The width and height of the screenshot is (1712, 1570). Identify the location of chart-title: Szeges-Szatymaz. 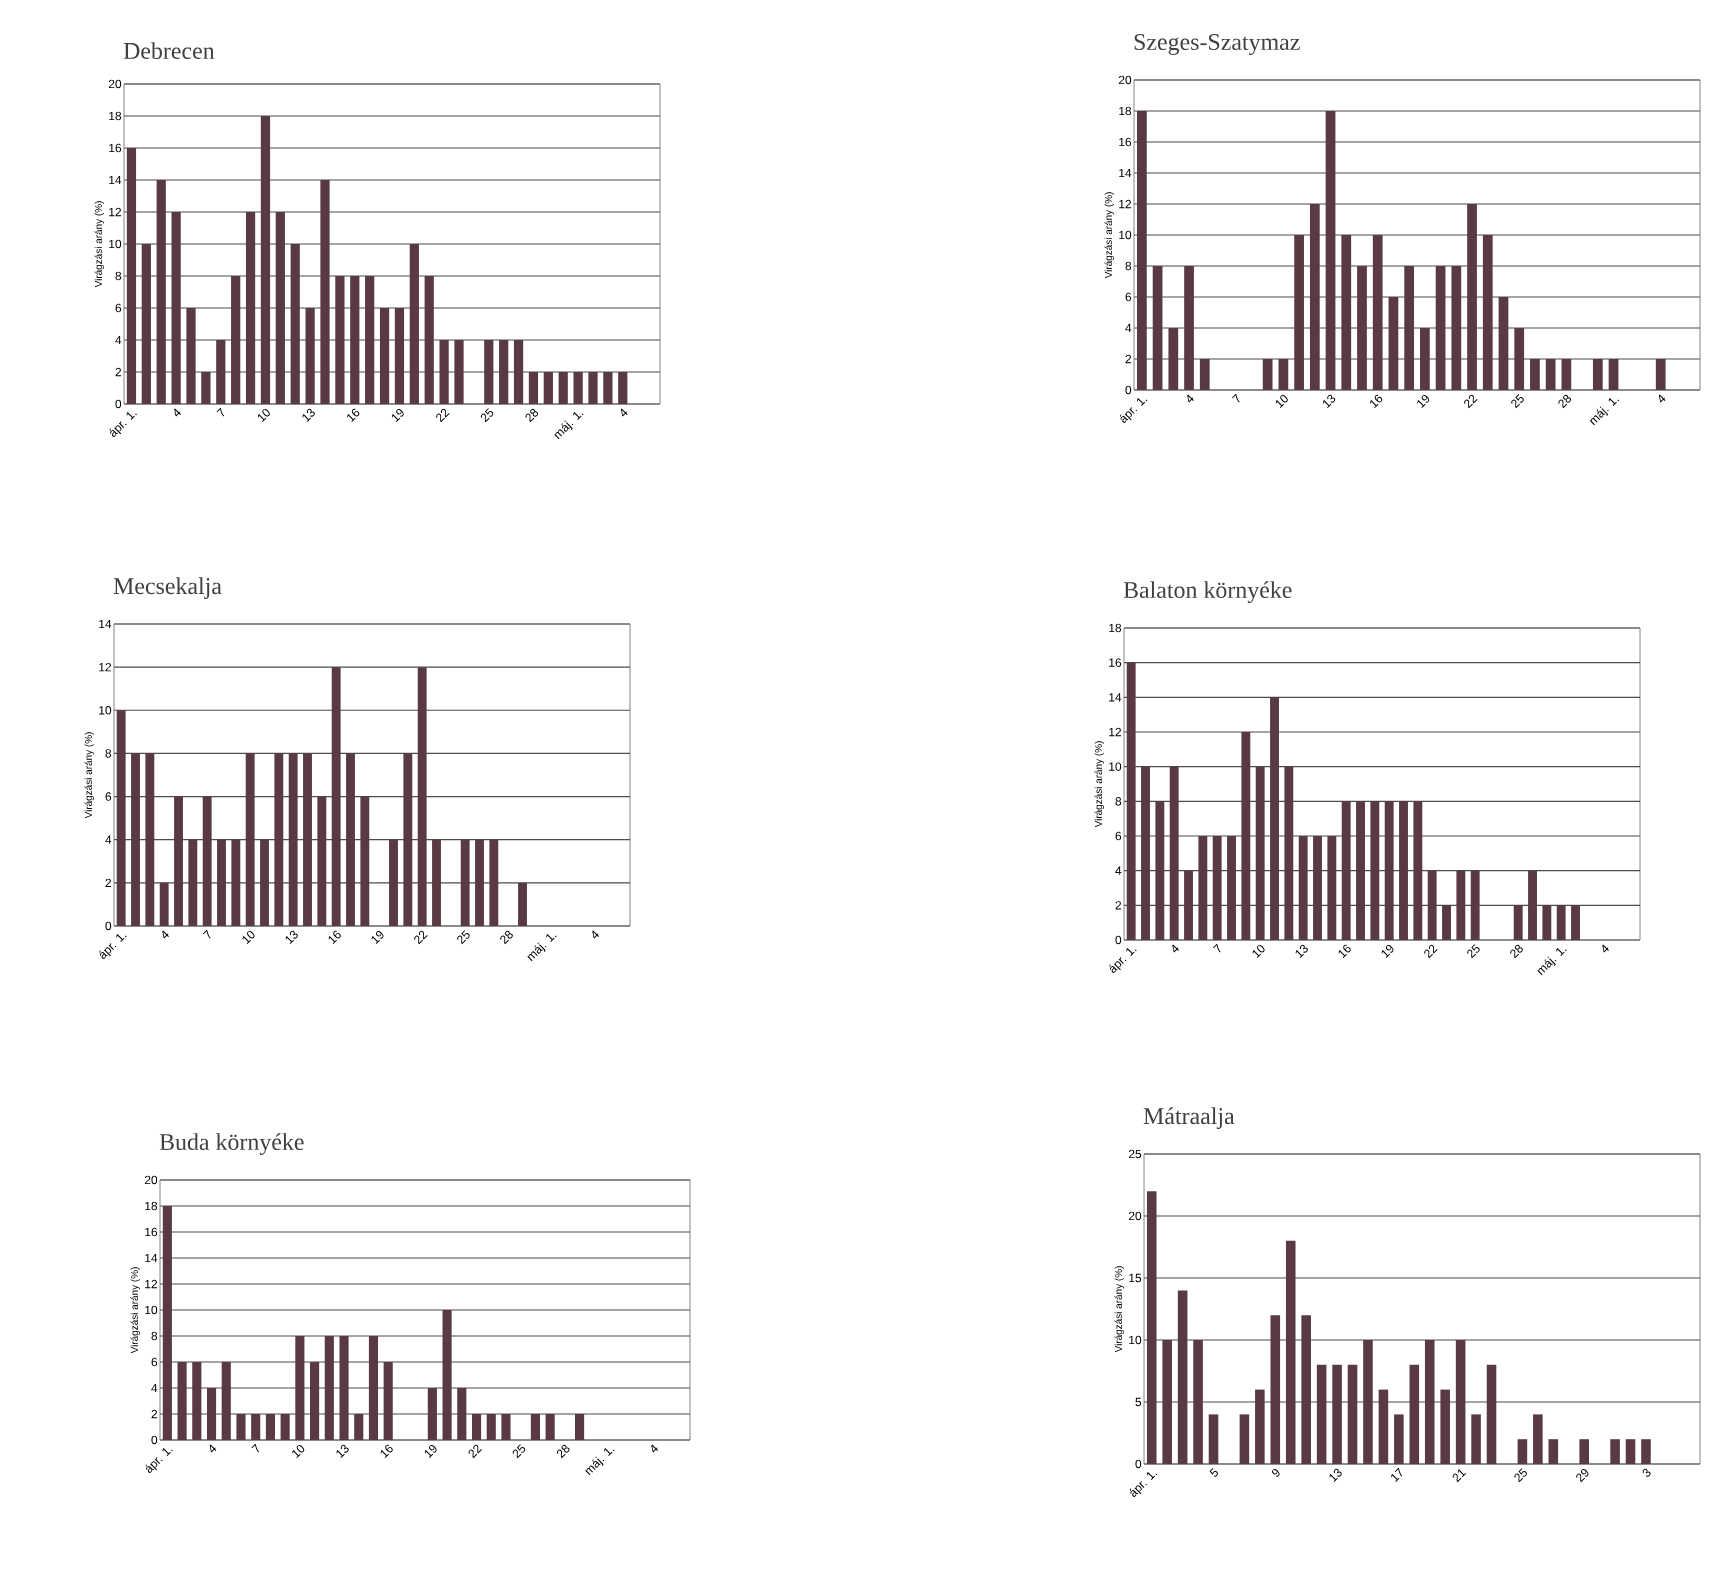
(1217, 44).